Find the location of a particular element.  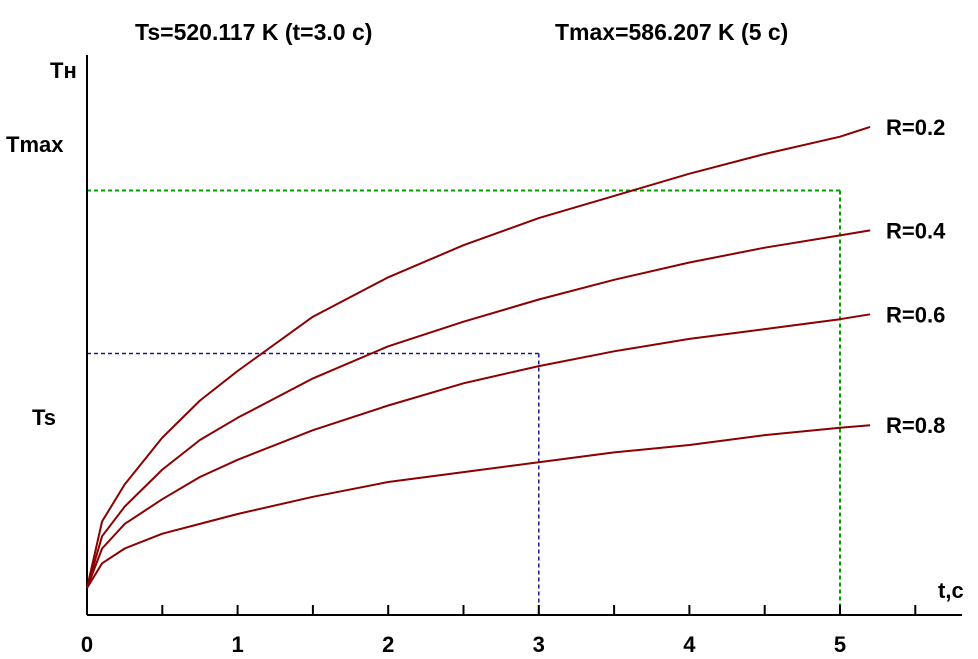

x-axis-label: t,c is located at coordinates (951, 590).